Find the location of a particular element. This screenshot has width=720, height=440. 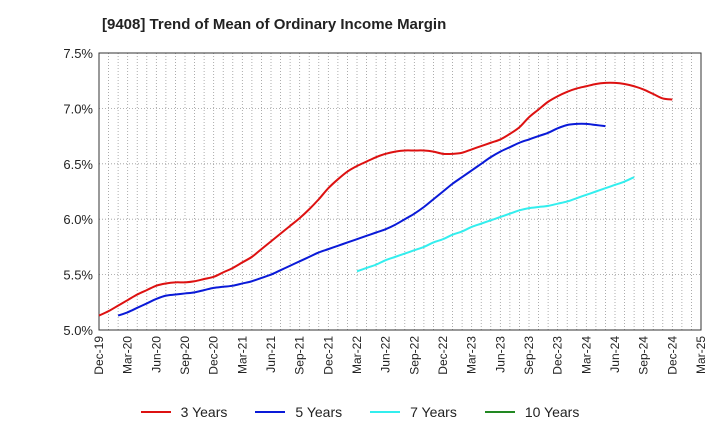

x-tick-label: Mar-20 is located at coordinates (128, 355).